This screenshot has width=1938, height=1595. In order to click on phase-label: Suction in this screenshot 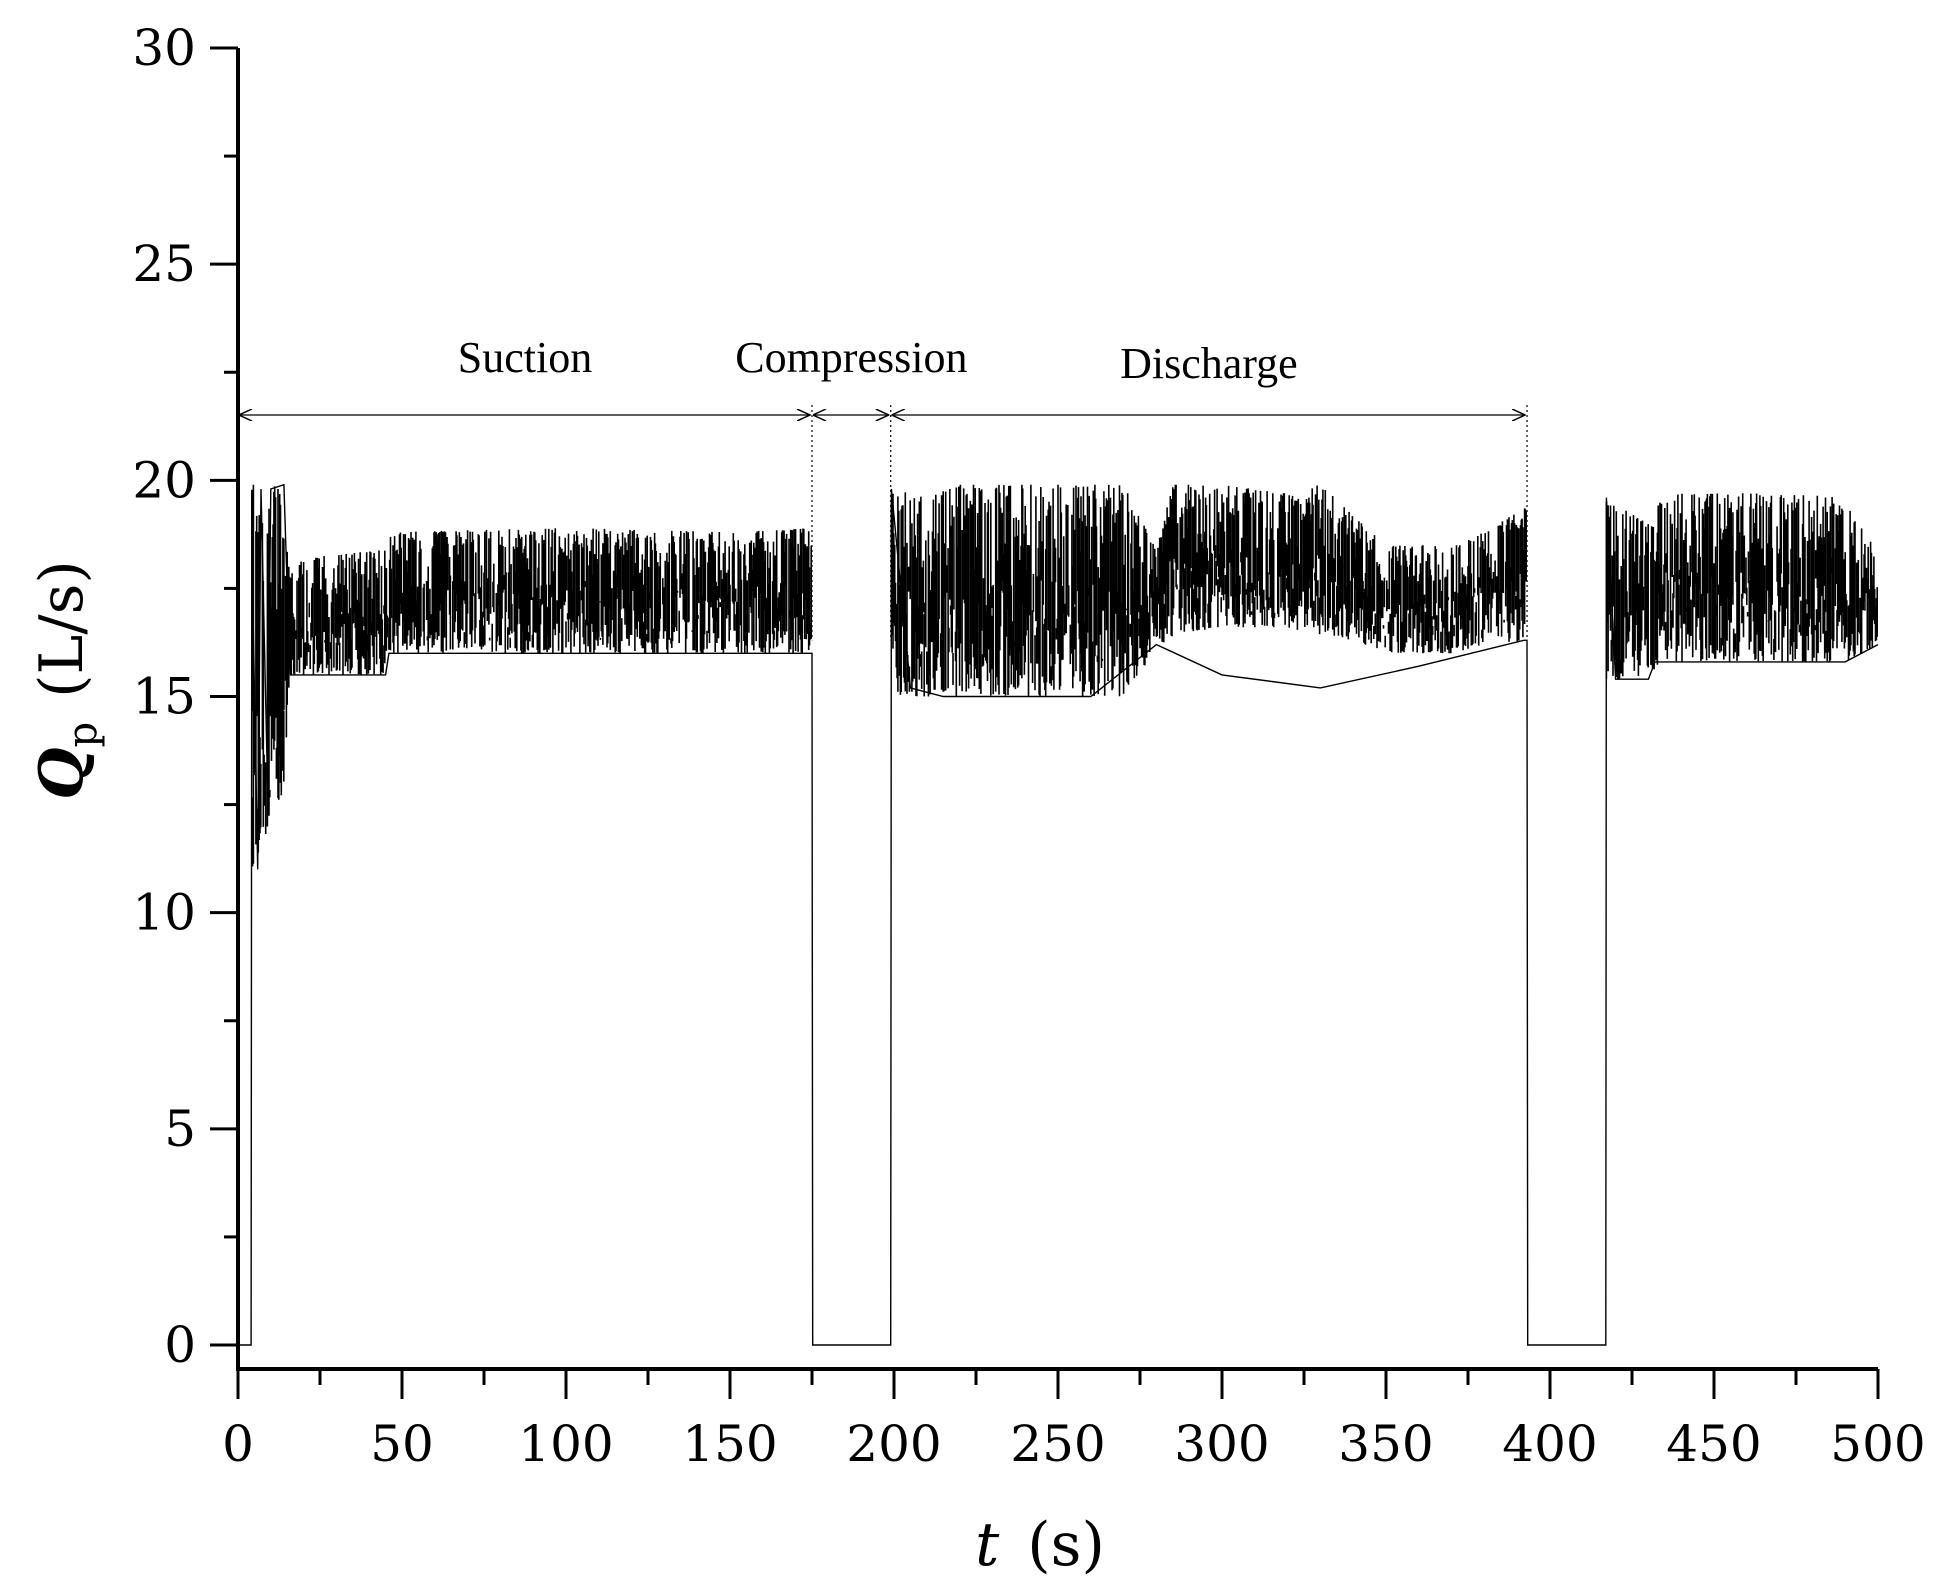, I will do `click(525, 357)`.